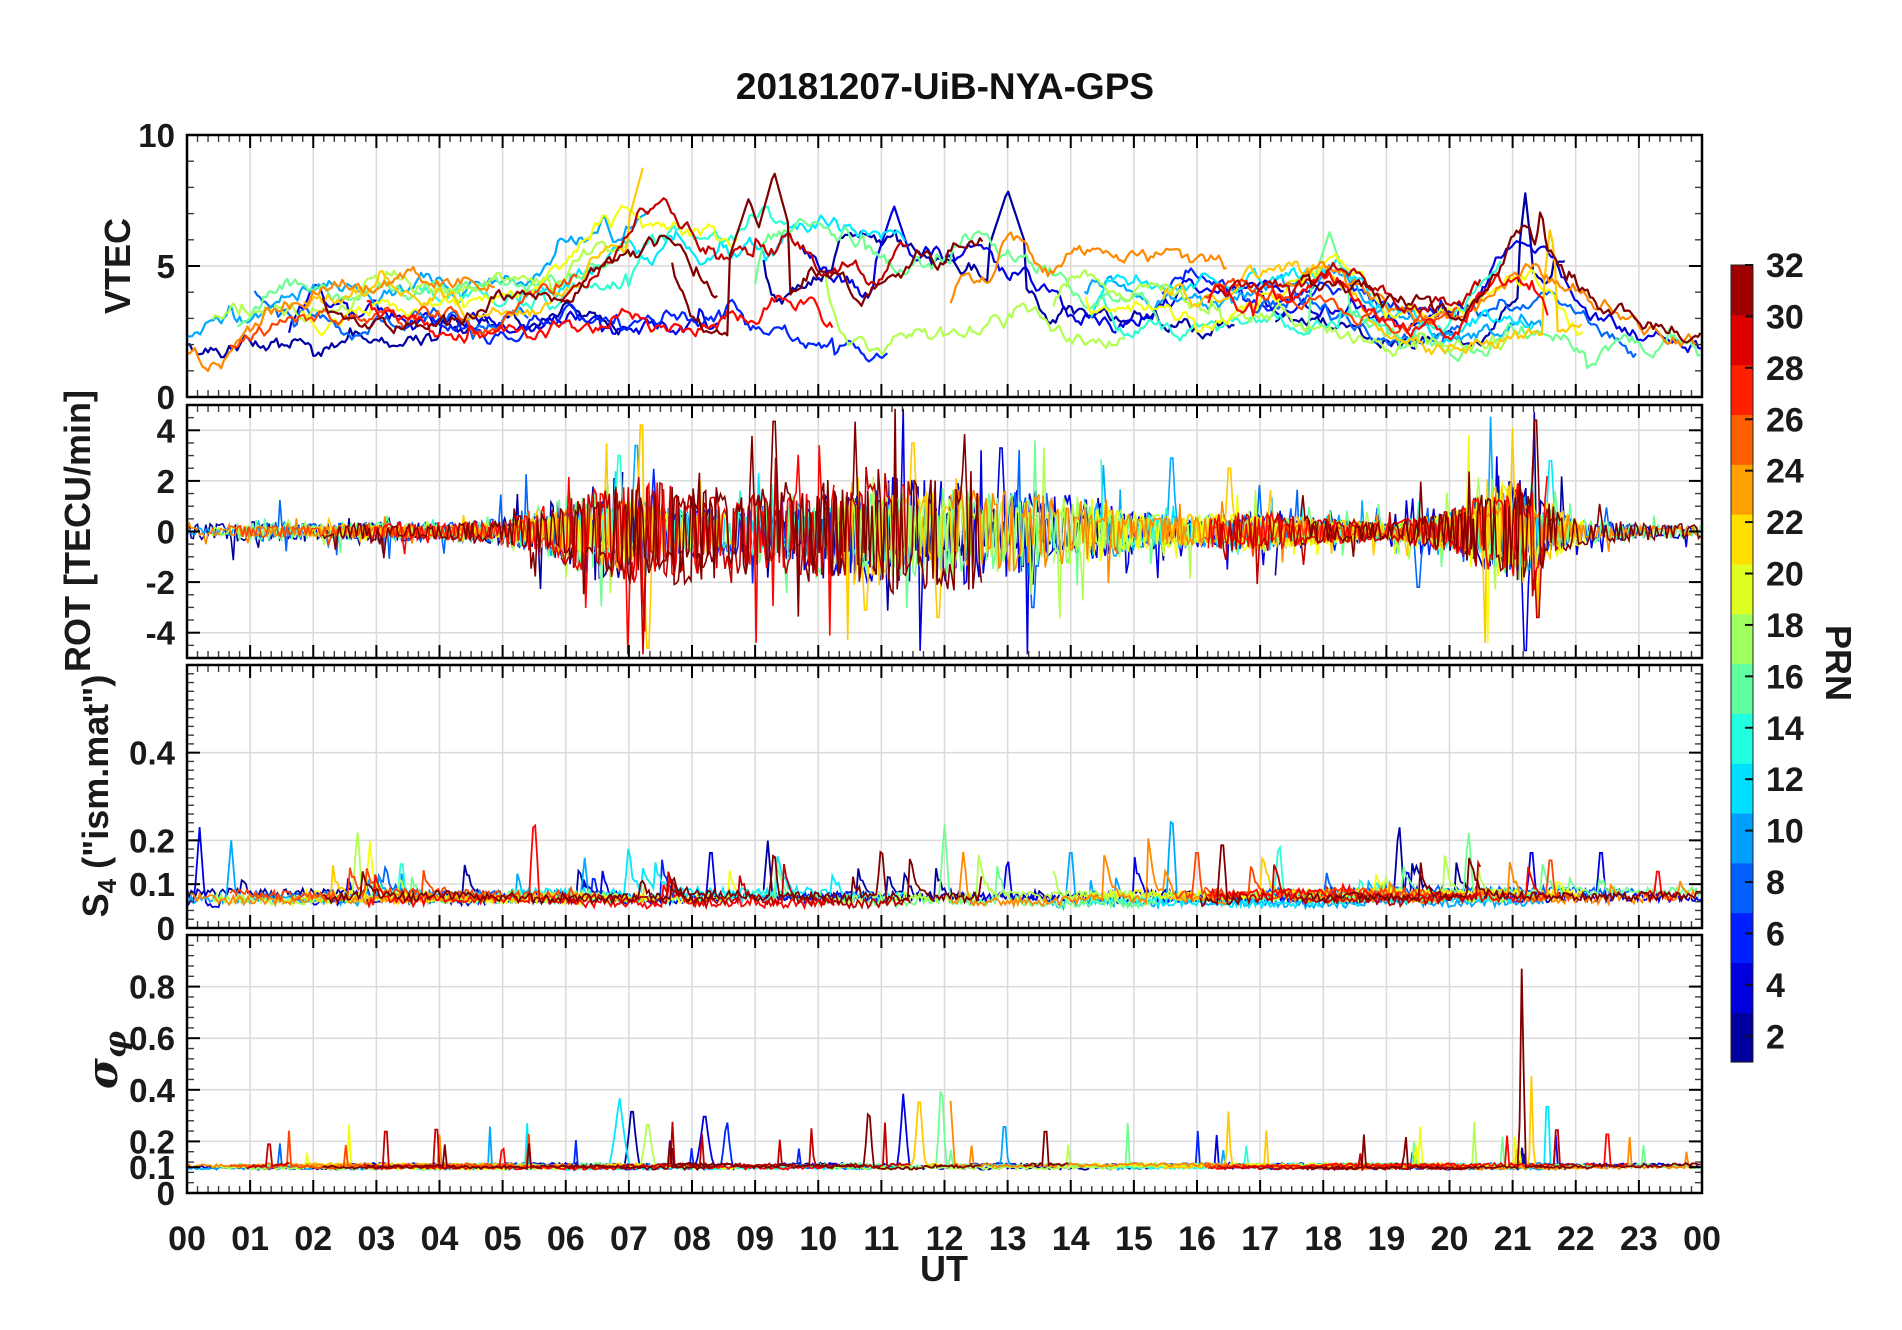 Image resolution: width=1902 pixels, height=1330 pixels. Describe the element at coordinates (1785, 575) in the screenshot. I see `colorbar-tick-label: 20` at that location.